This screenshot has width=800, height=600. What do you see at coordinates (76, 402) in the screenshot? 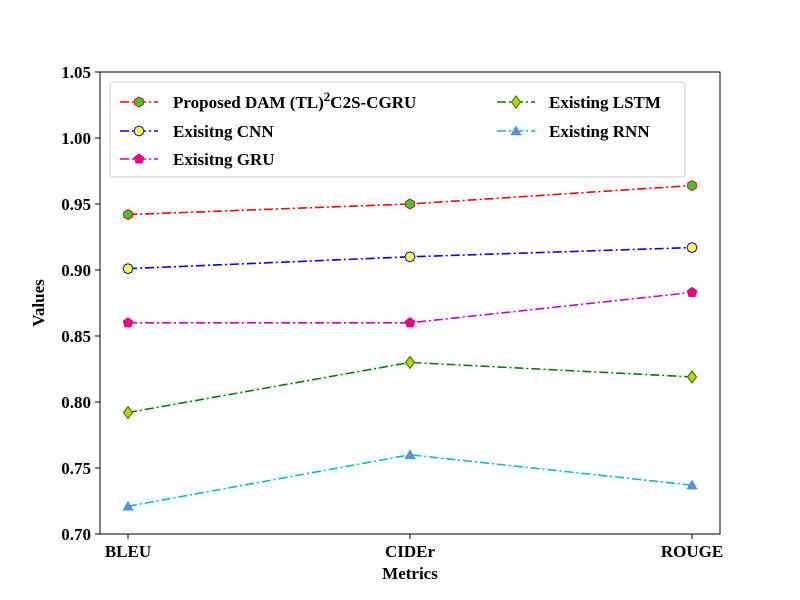
I see `y-tick-label: 0.80` at bounding box center [76, 402].